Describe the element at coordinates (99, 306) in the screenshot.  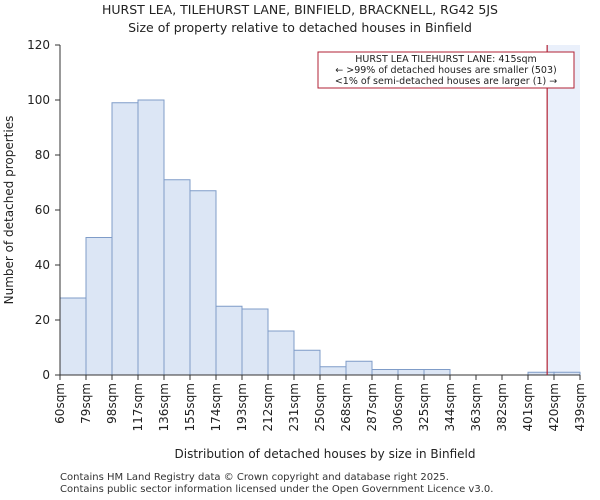
I see `bar-79sqm` at that location.